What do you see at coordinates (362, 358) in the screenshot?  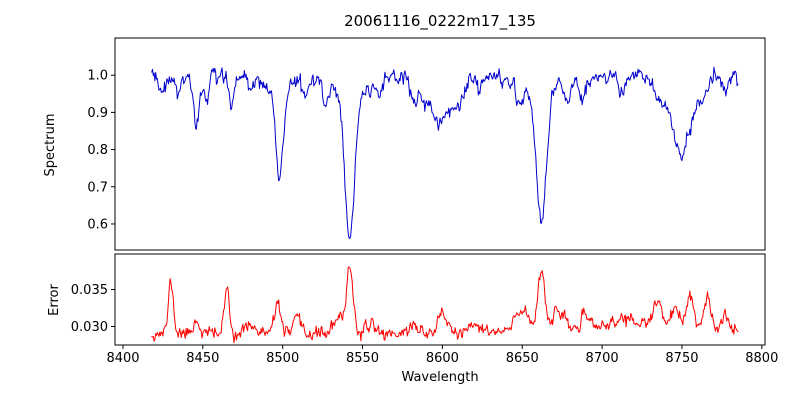 I see `svg-text: 8550` at bounding box center [362, 358].